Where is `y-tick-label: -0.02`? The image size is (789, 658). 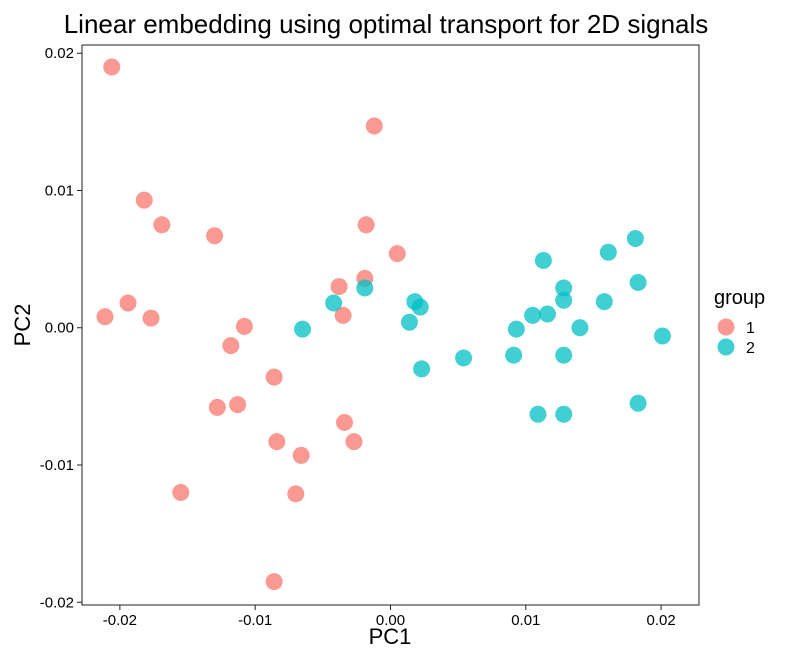 y-tick-label: -0.02 is located at coordinates (57, 602).